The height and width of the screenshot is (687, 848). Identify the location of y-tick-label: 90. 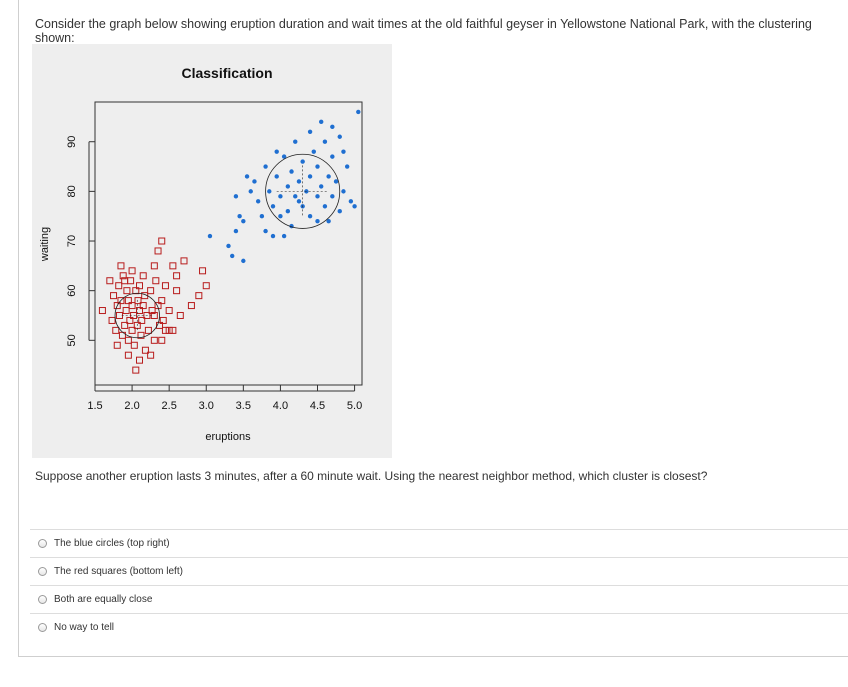
(72, 142).